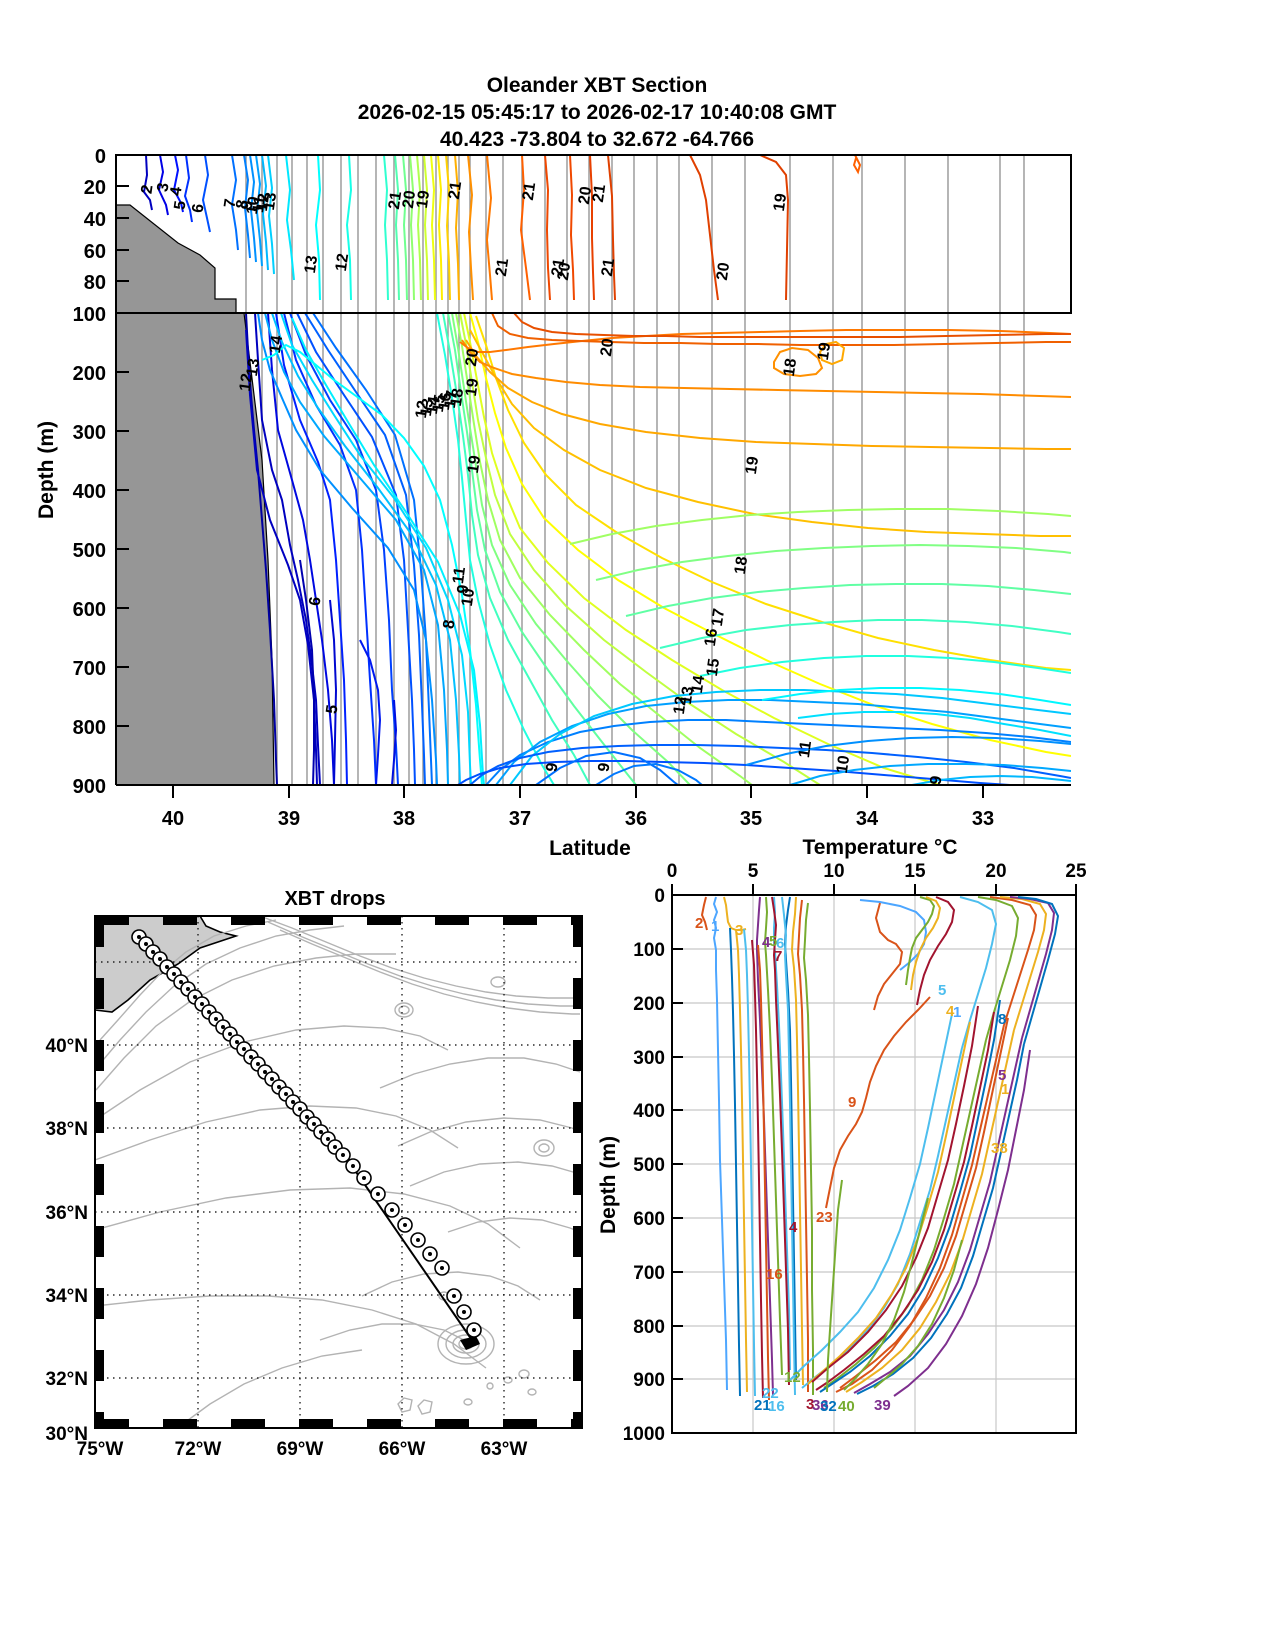  Describe the element at coordinates (597, 85) in the screenshot. I see `figure-title-line1: Oleander XBT Section` at that location.